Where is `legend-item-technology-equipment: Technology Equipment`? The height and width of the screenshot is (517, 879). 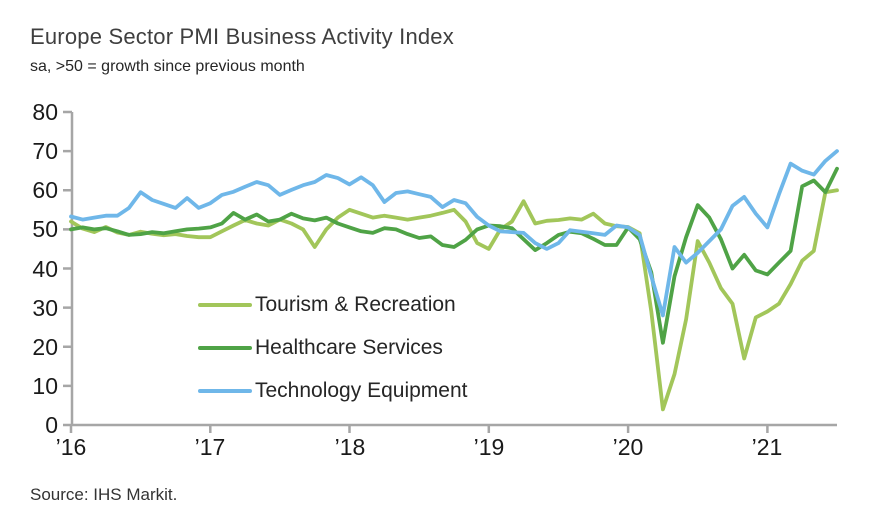 legend-item-technology-equipment: Technology Equipment is located at coordinates (332, 391).